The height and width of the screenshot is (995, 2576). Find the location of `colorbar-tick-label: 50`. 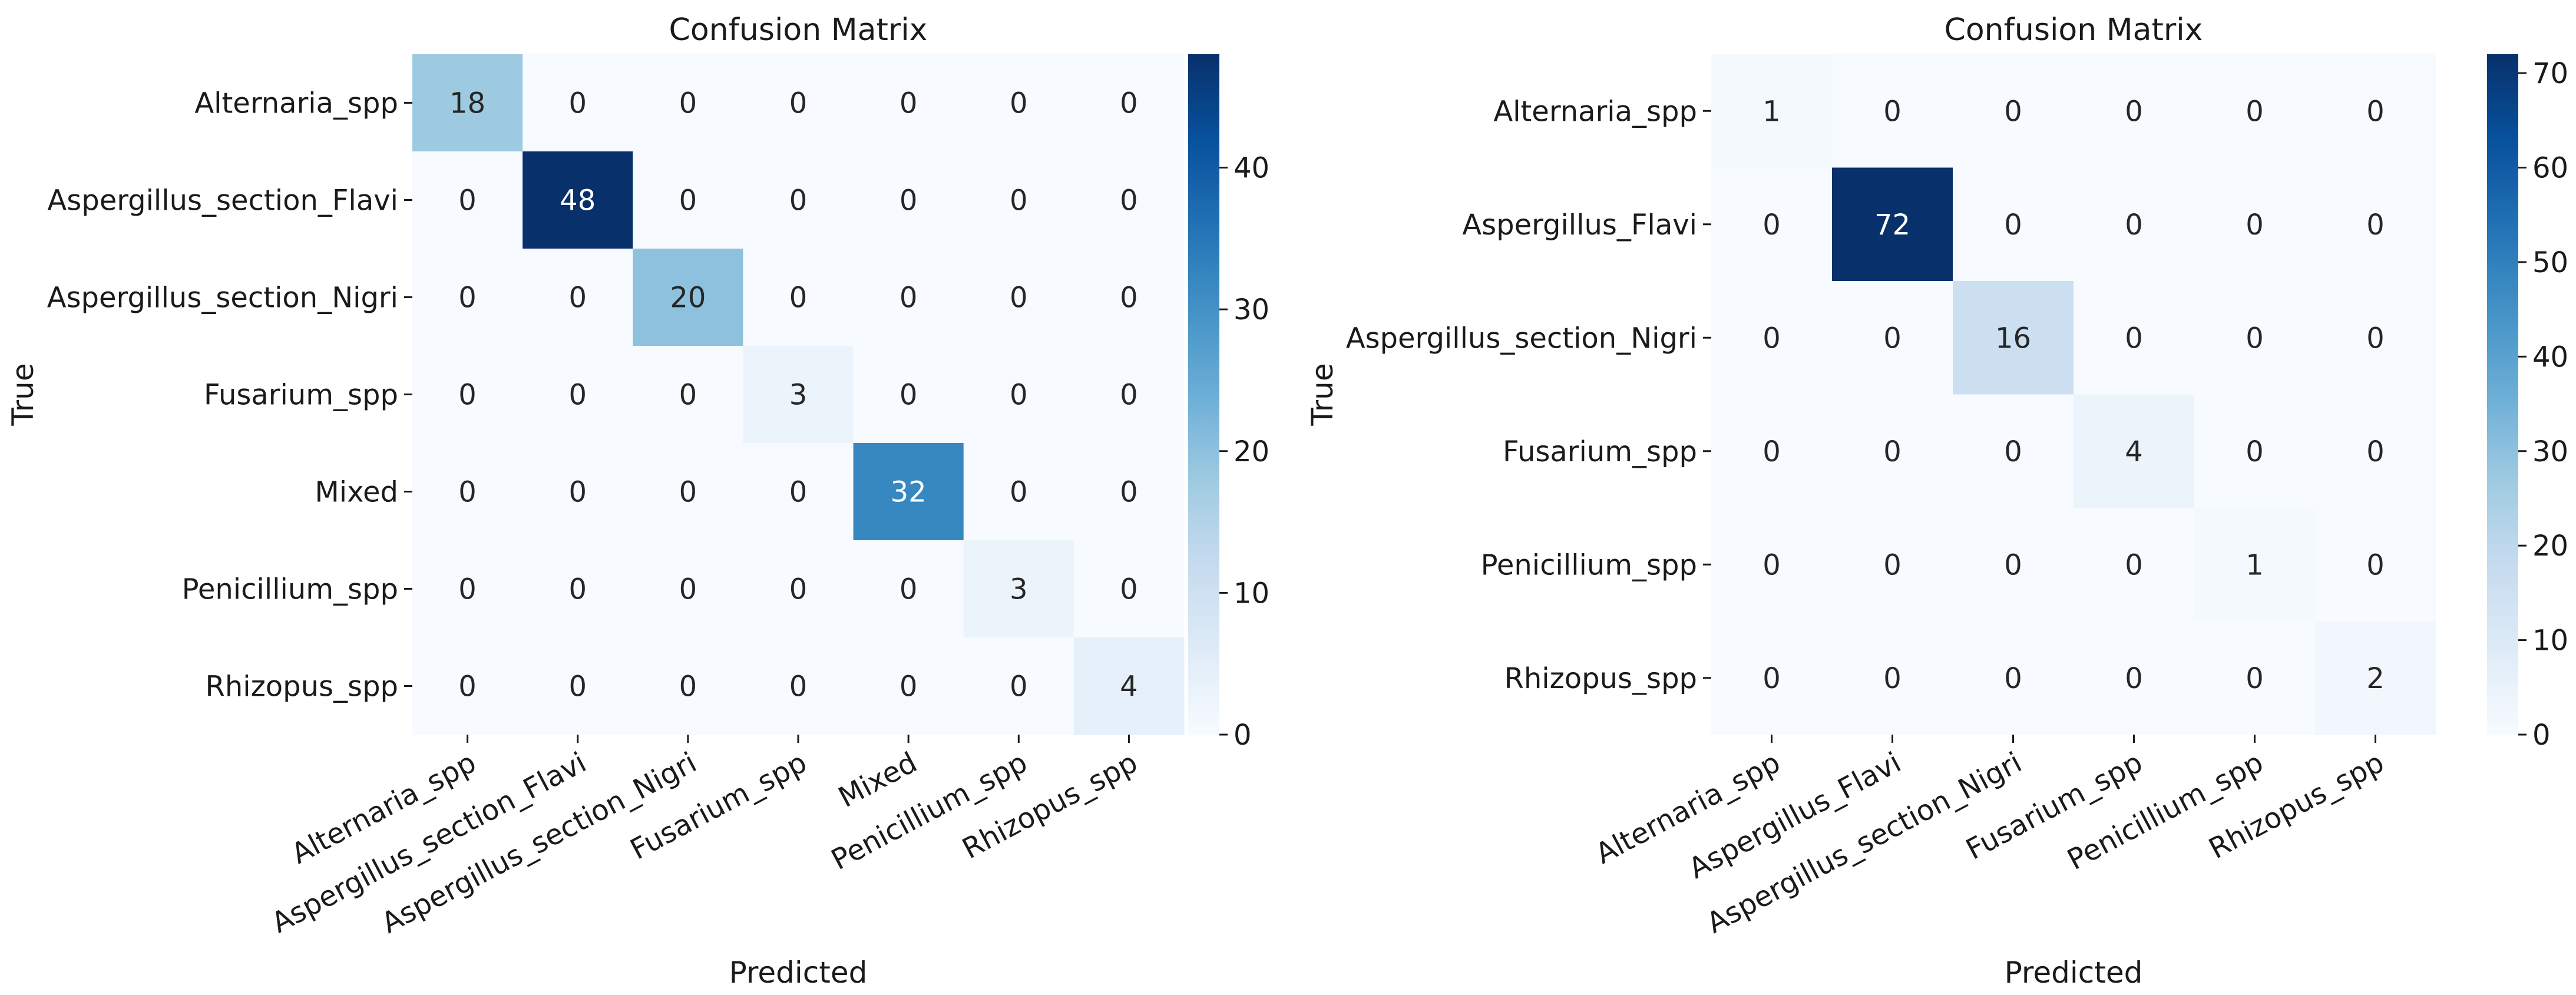

colorbar-tick-label: 50 is located at coordinates (2550, 262).